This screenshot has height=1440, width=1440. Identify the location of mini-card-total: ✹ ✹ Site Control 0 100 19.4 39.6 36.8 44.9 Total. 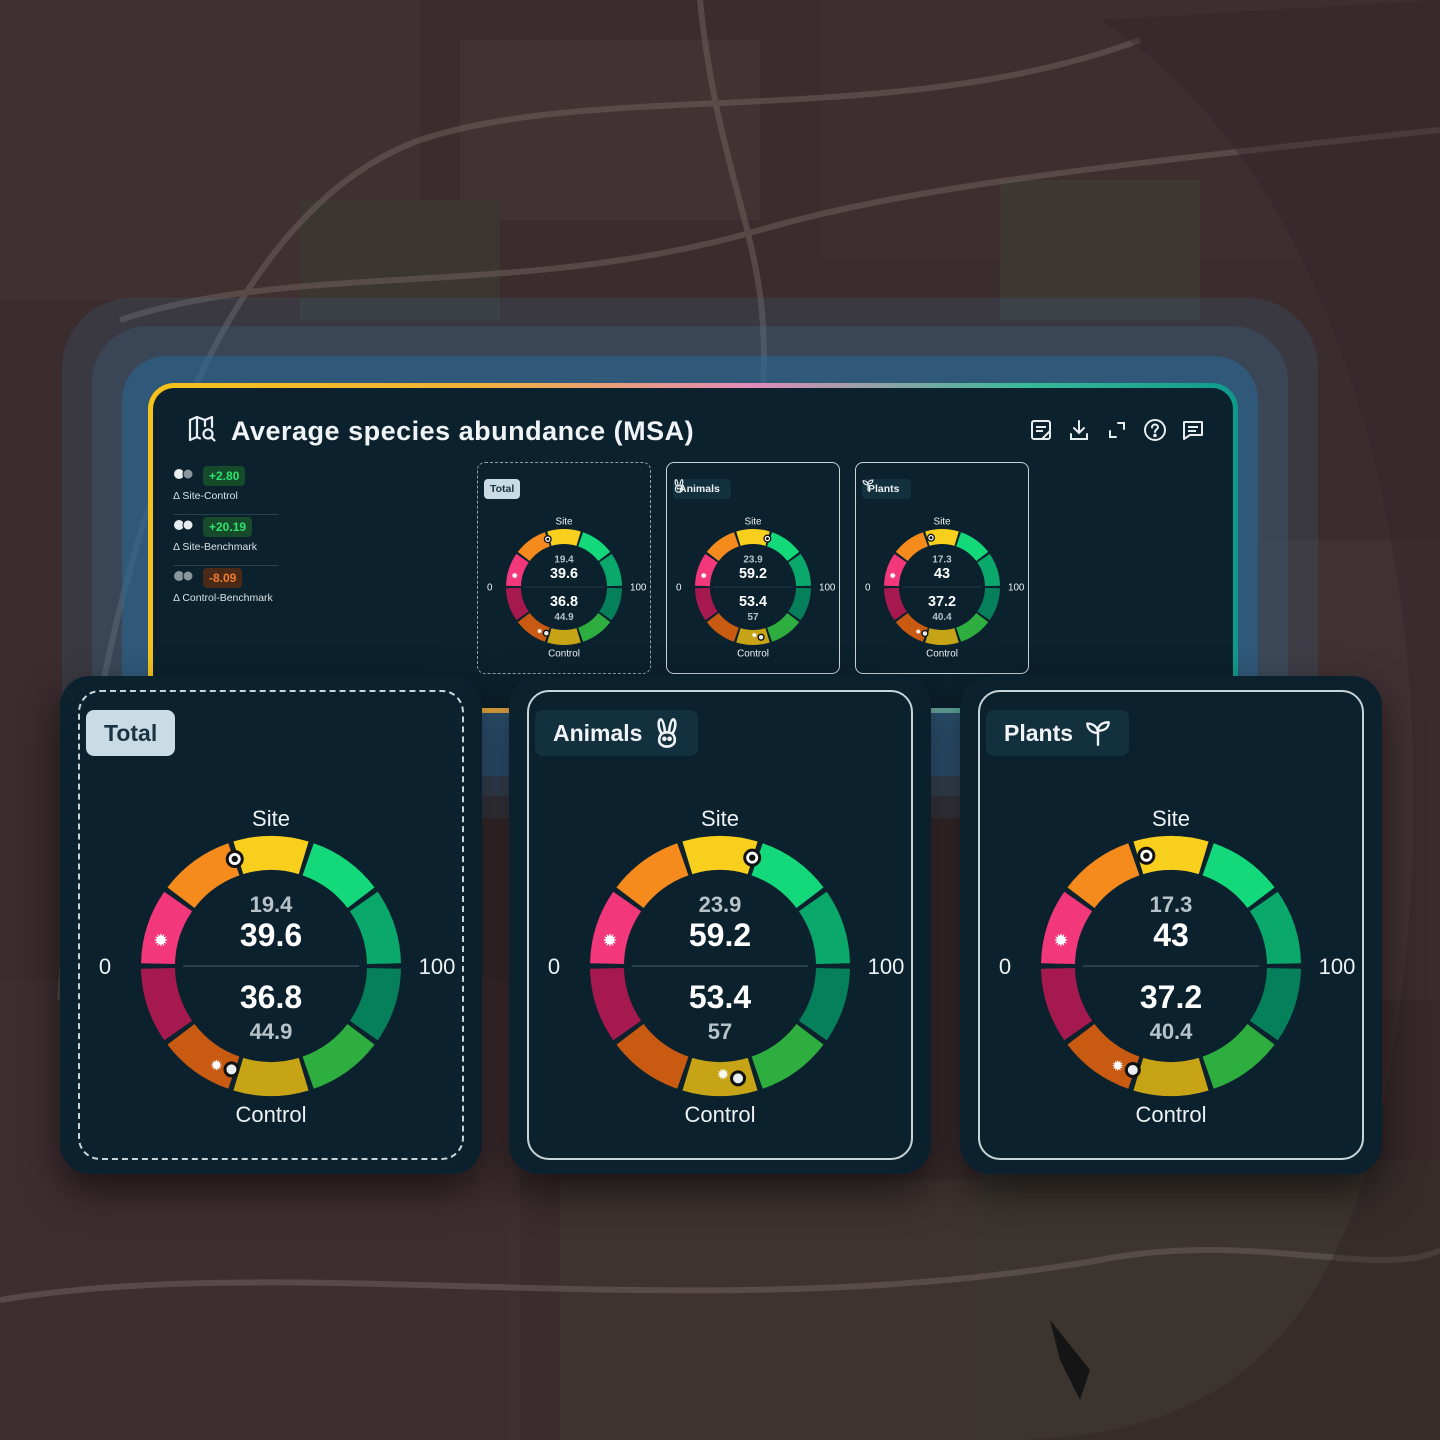
(564, 568).